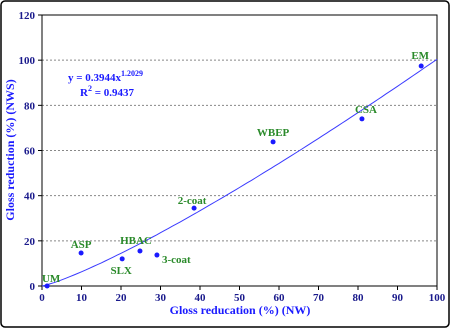 The image size is (450, 328). Describe the element at coordinates (359, 298) in the screenshot. I see `x-tick-label: 80` at that location.